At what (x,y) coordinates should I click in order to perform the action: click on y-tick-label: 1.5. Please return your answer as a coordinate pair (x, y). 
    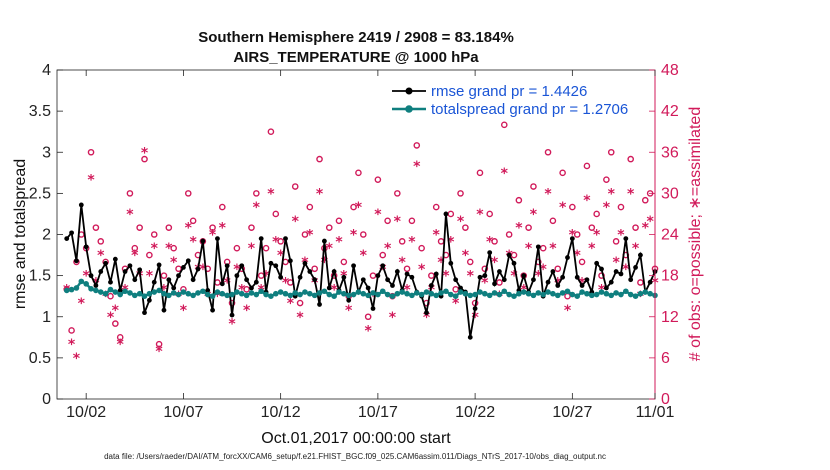
    Looking at the image, I should click on (40, 276).